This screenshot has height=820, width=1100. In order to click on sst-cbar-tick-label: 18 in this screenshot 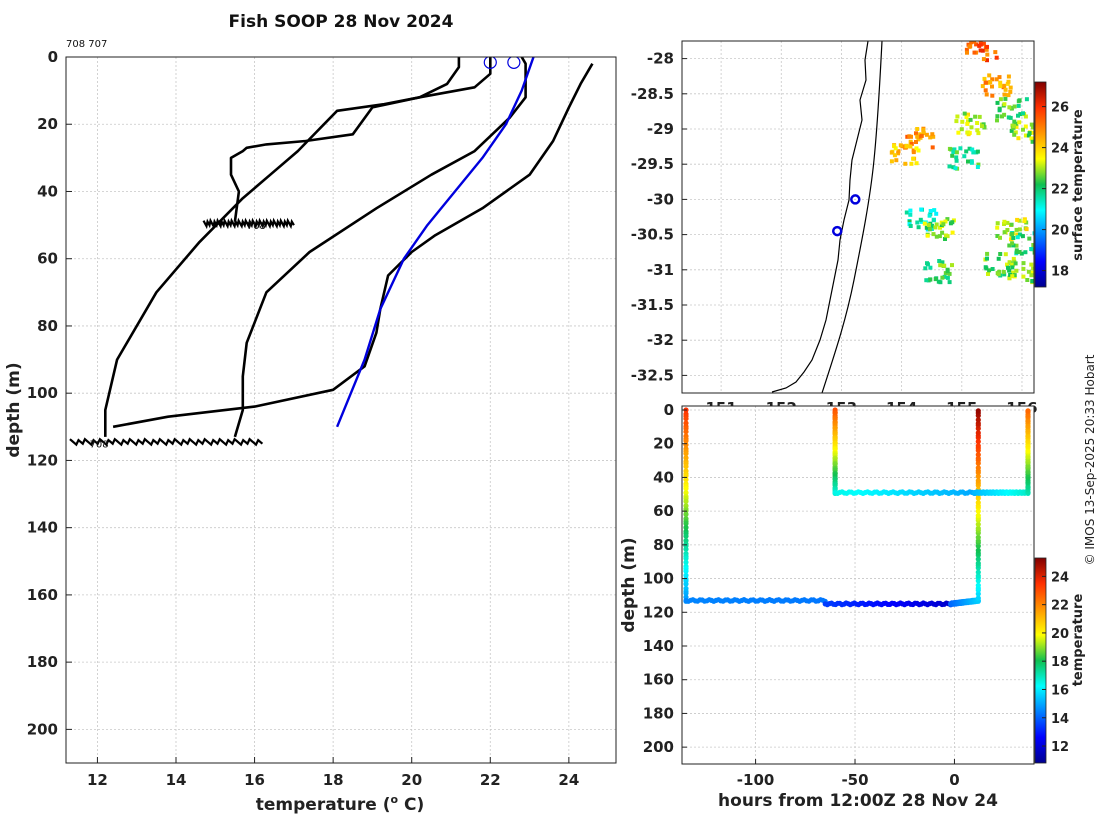, I will do `click(1060, 272)`.